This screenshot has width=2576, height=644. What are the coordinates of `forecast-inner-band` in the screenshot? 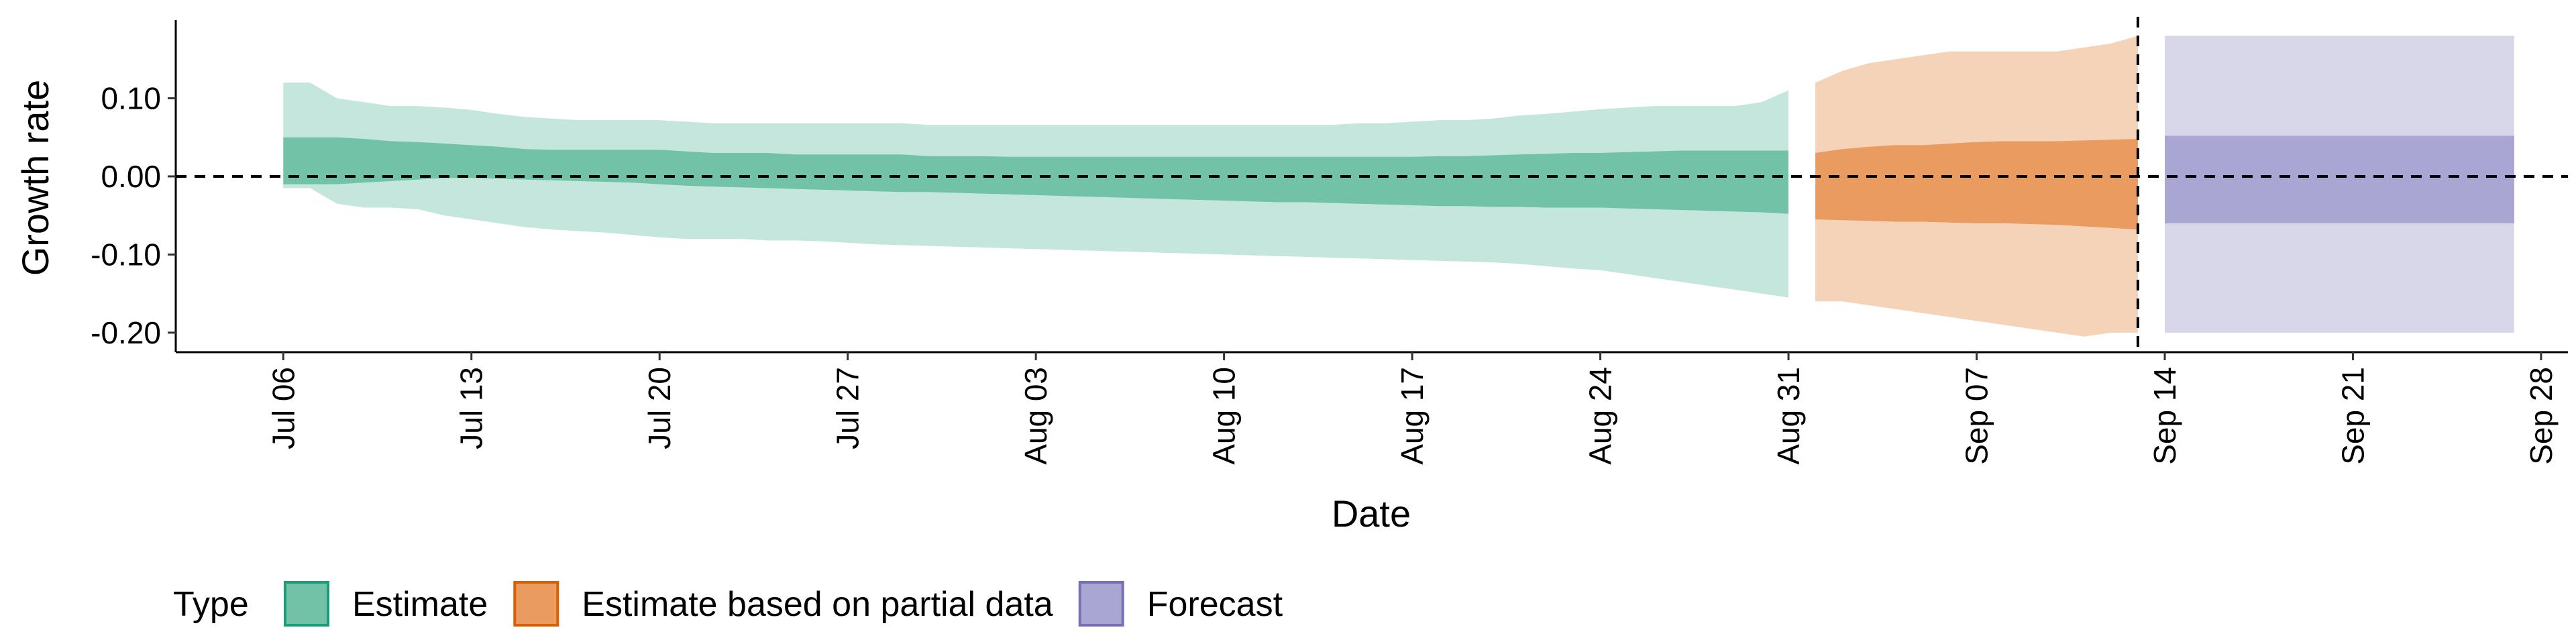 It's located at (2339, 179).